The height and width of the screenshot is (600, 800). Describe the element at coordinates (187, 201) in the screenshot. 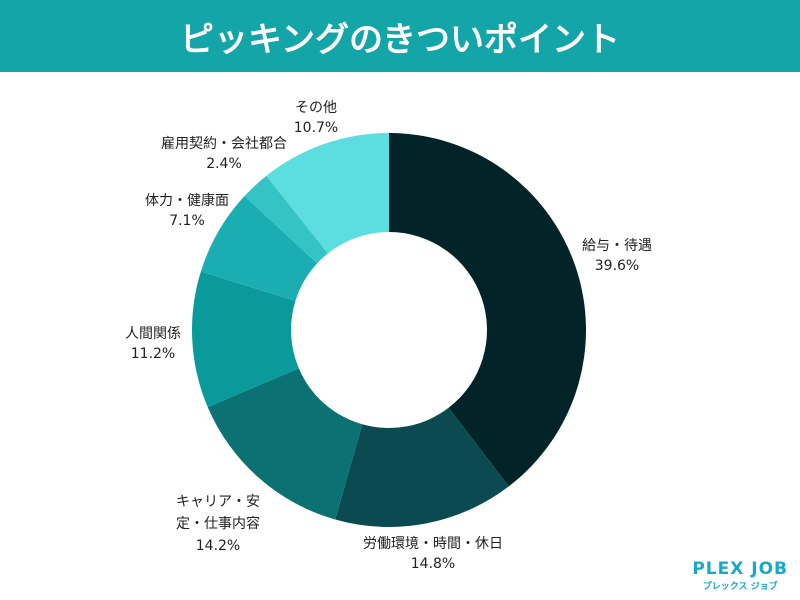

I see `category-label: 体力・健康面` at that location.